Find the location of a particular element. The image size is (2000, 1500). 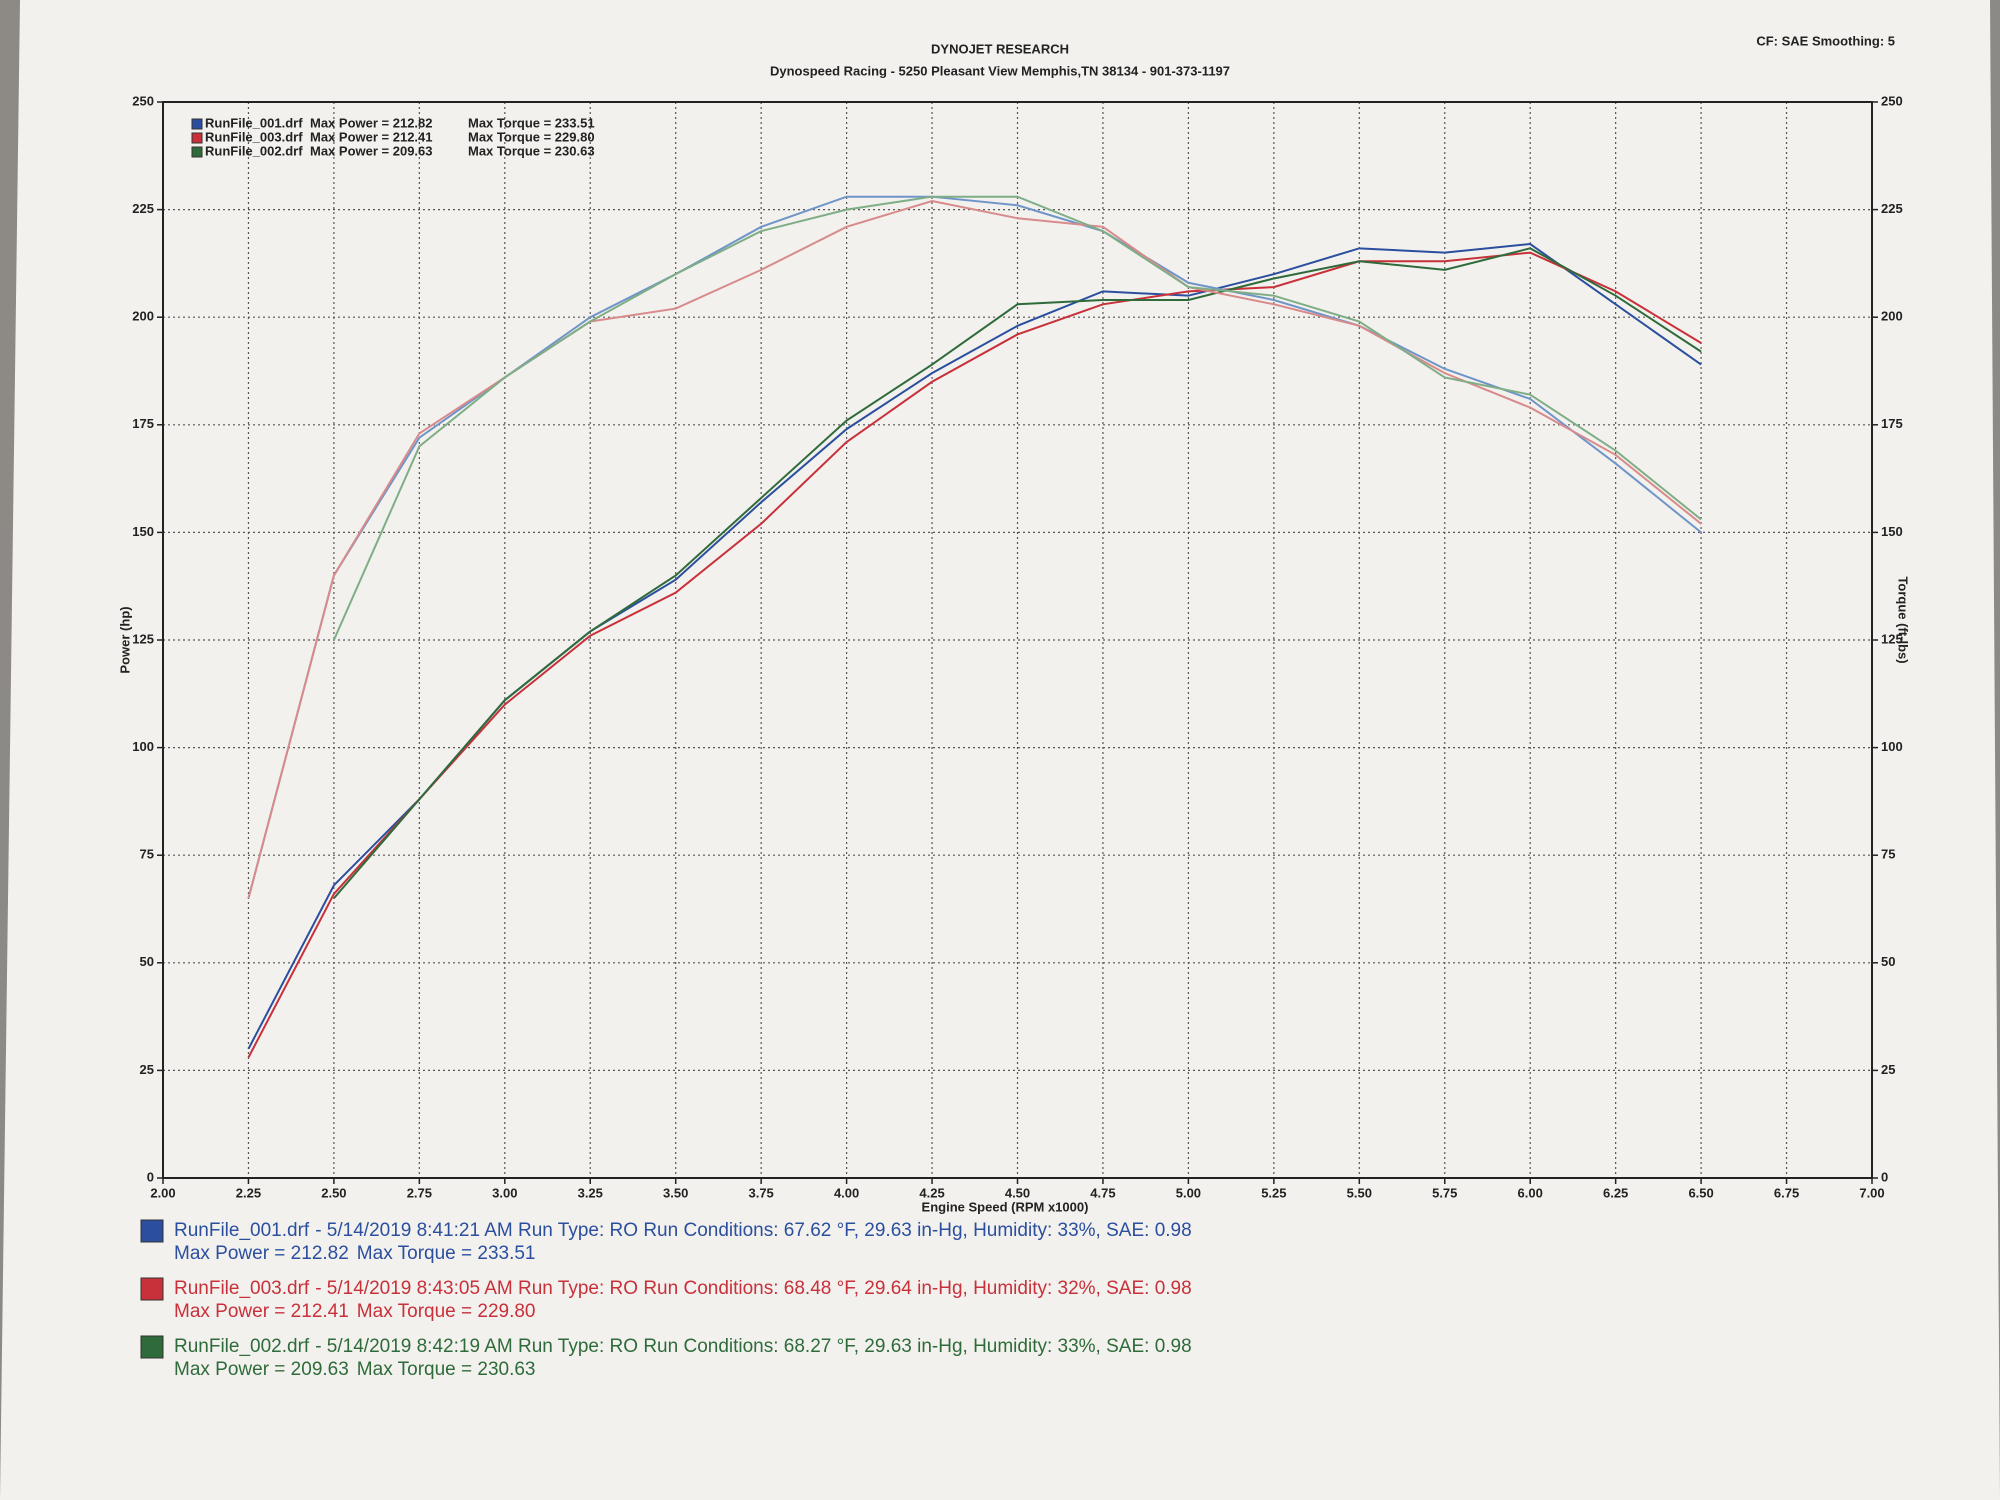

y-axis-label: Power (hp) is located at coordinates (124, 639).